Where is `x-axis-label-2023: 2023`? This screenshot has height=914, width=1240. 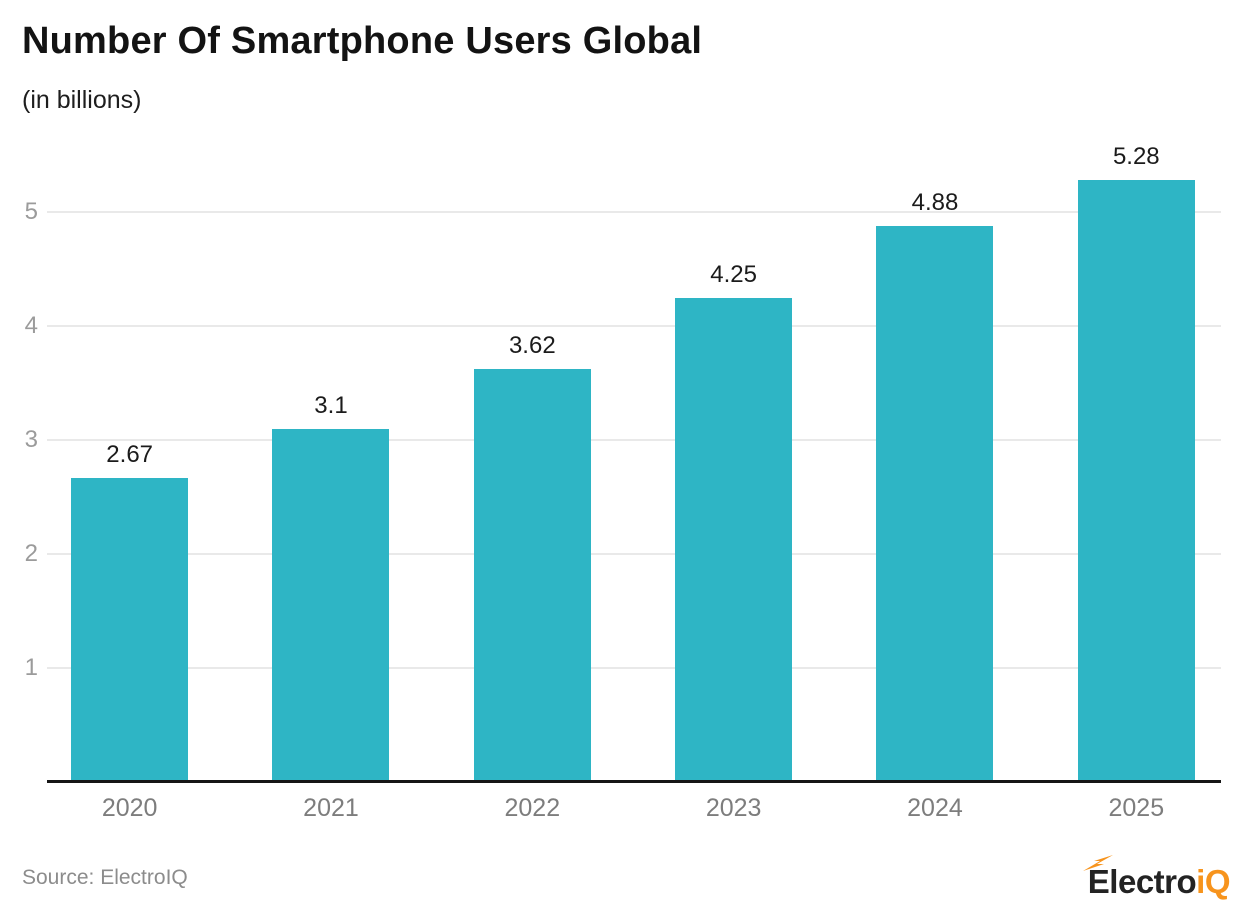 x-axis-label-2023: 2023 is located at coordinates (733, 808).